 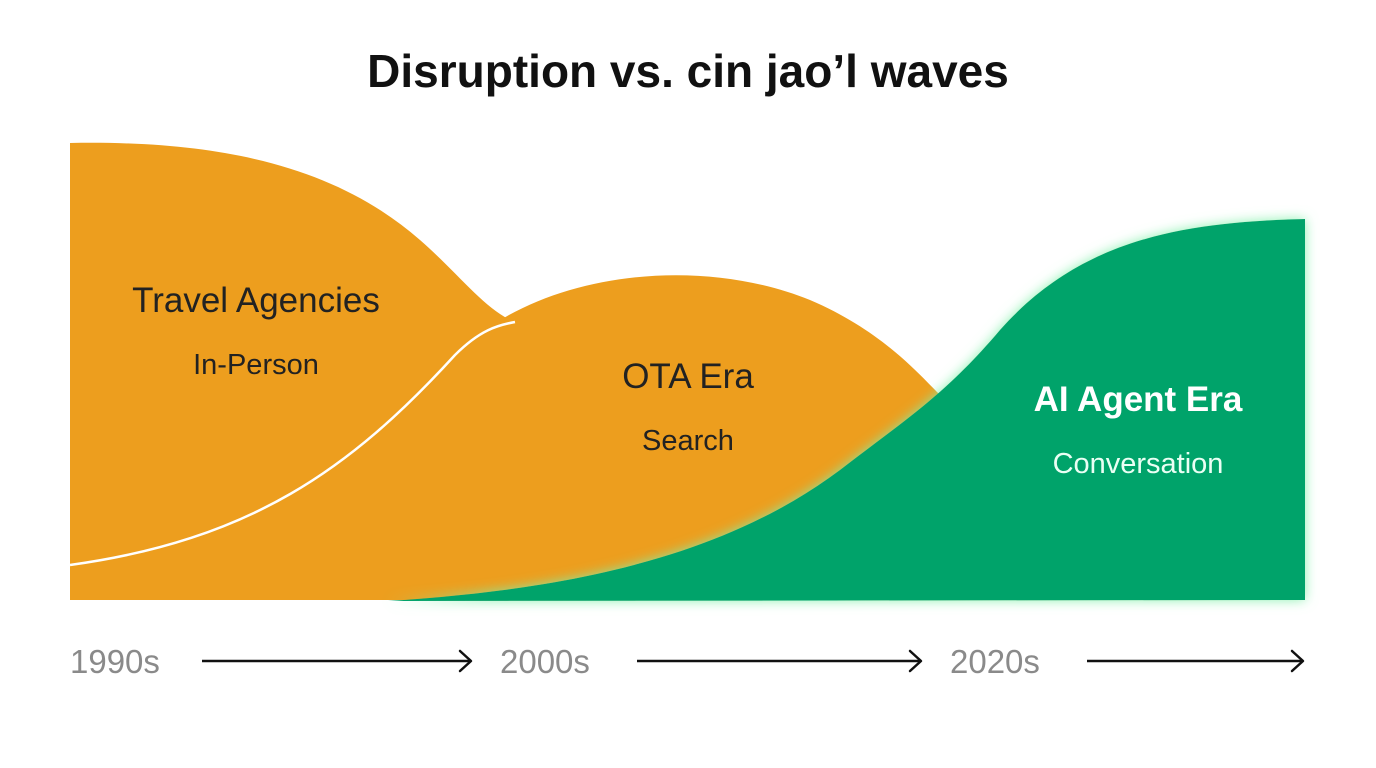 I want to click on era-mode-in-person: In-Person, so click(x=256, y=365).